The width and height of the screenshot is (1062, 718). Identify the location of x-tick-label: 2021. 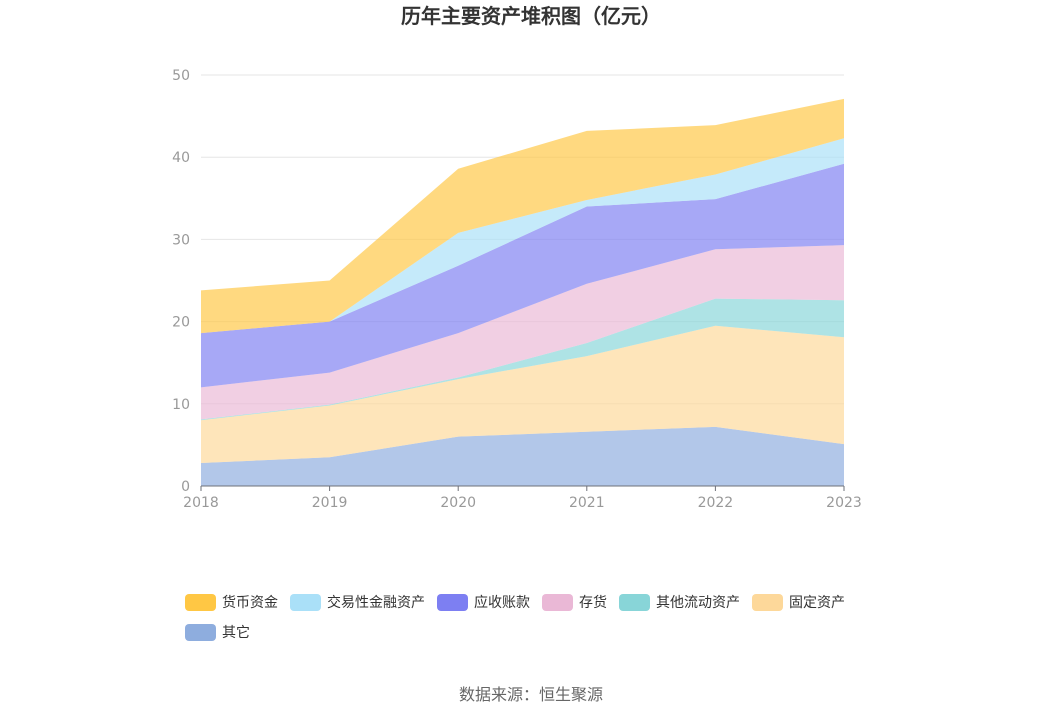
(587, 503).